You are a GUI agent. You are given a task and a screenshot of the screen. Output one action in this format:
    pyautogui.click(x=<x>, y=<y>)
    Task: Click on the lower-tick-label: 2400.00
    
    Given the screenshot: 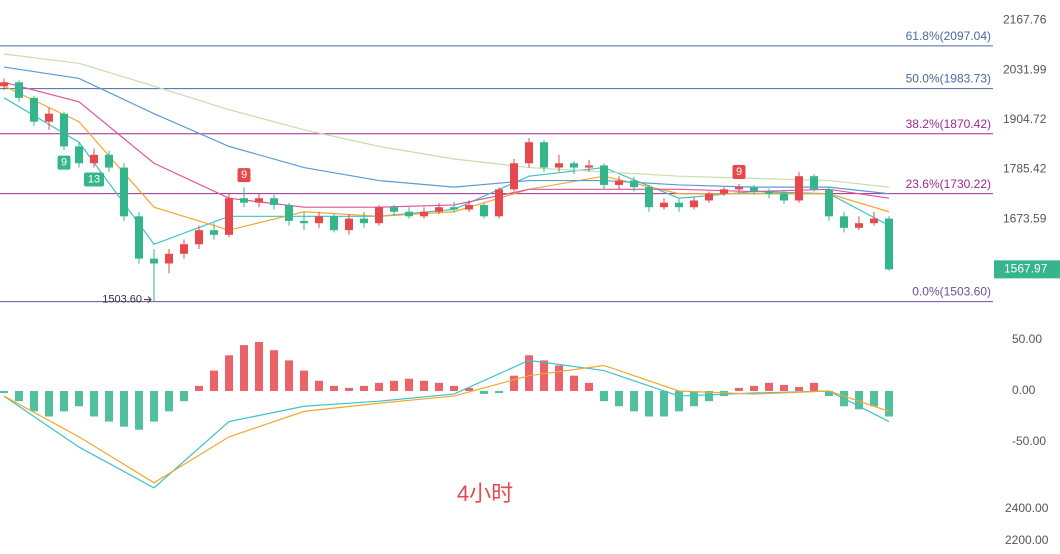 What is the action you would take?
    pyautogui.click(x=1027, y=508)
    